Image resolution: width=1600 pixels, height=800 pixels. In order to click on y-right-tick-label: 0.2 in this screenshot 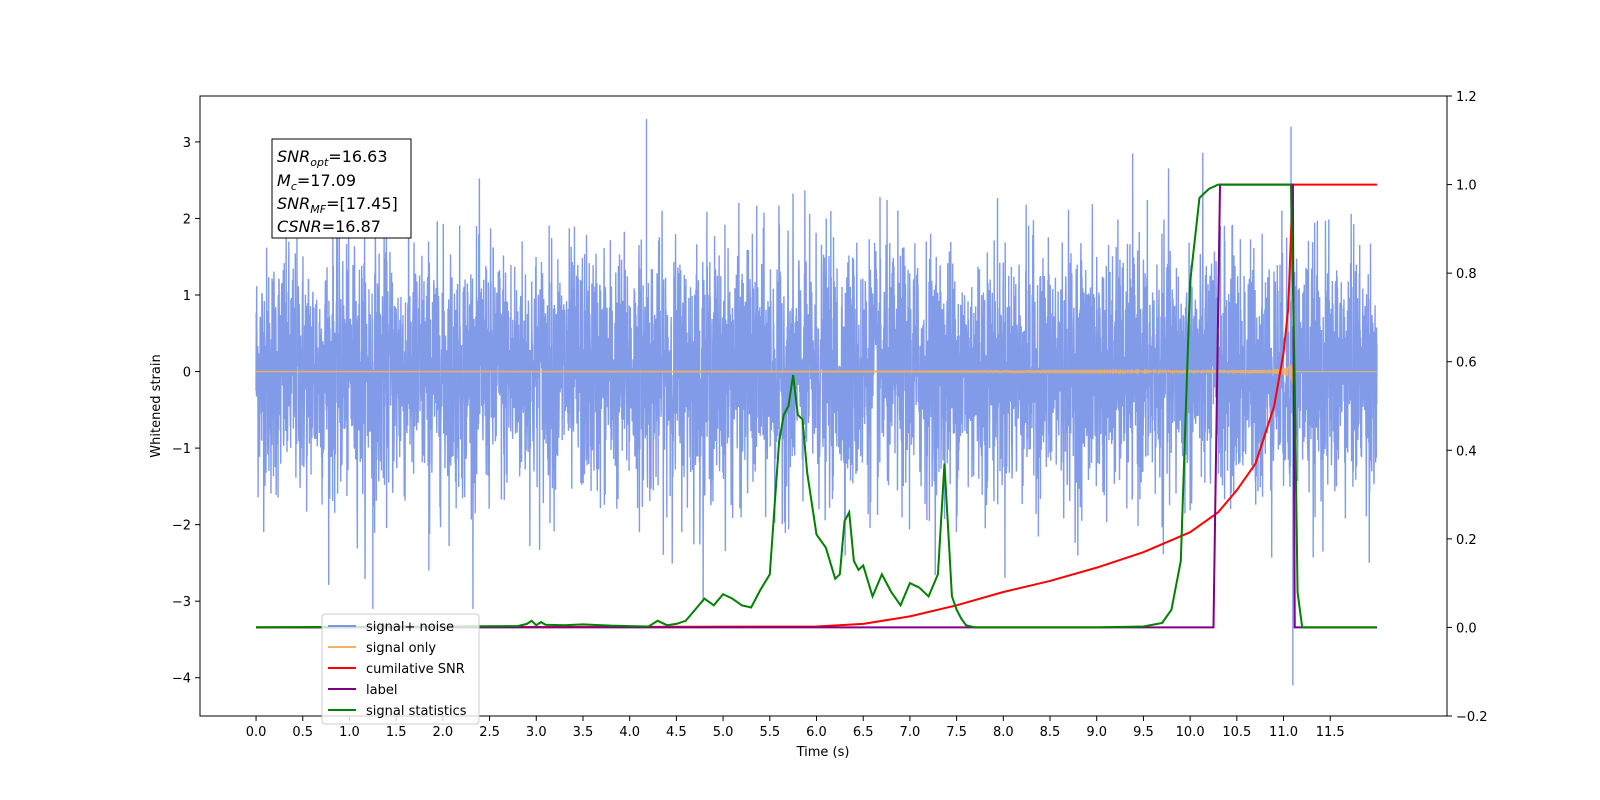, I will do `click(1466, 540)`.